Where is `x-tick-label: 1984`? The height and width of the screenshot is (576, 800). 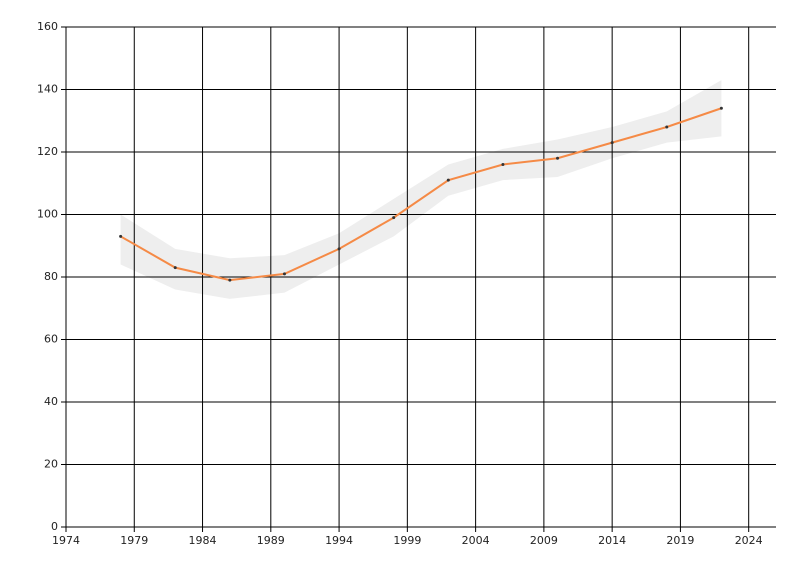 x-tick-label: 1984 is located at coordinates (203, 540).